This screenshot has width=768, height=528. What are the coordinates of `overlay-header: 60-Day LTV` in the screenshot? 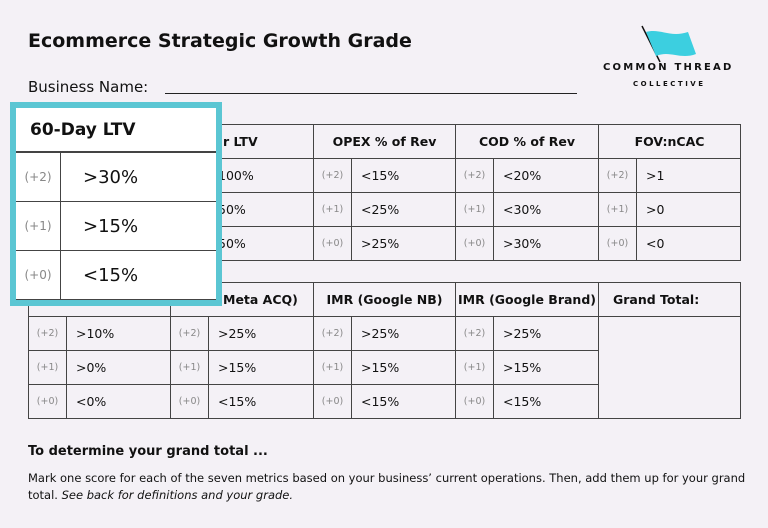 It's located at (116, 130).